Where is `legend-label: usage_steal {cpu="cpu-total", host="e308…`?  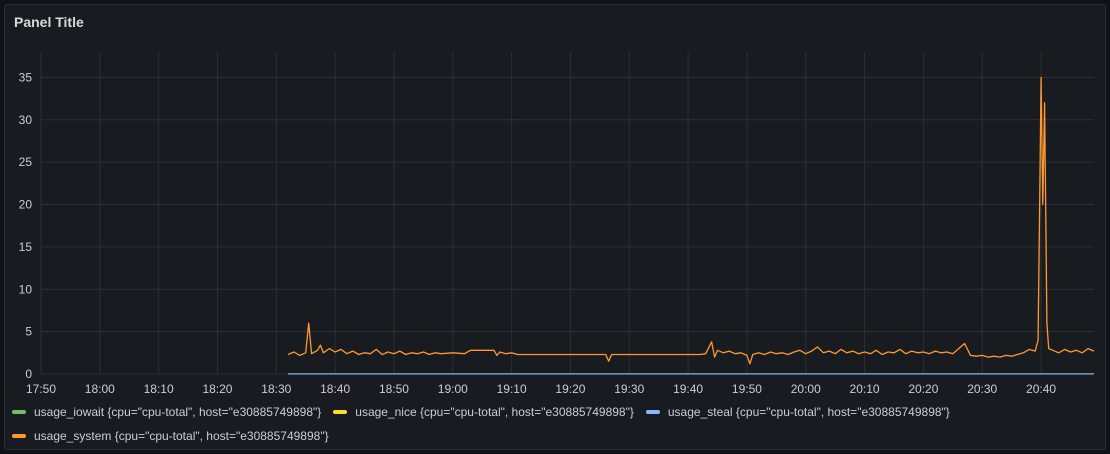
legend-label: usage_steal {cpu="cpu-total", host="e308… is located at coordinates (808, 412).